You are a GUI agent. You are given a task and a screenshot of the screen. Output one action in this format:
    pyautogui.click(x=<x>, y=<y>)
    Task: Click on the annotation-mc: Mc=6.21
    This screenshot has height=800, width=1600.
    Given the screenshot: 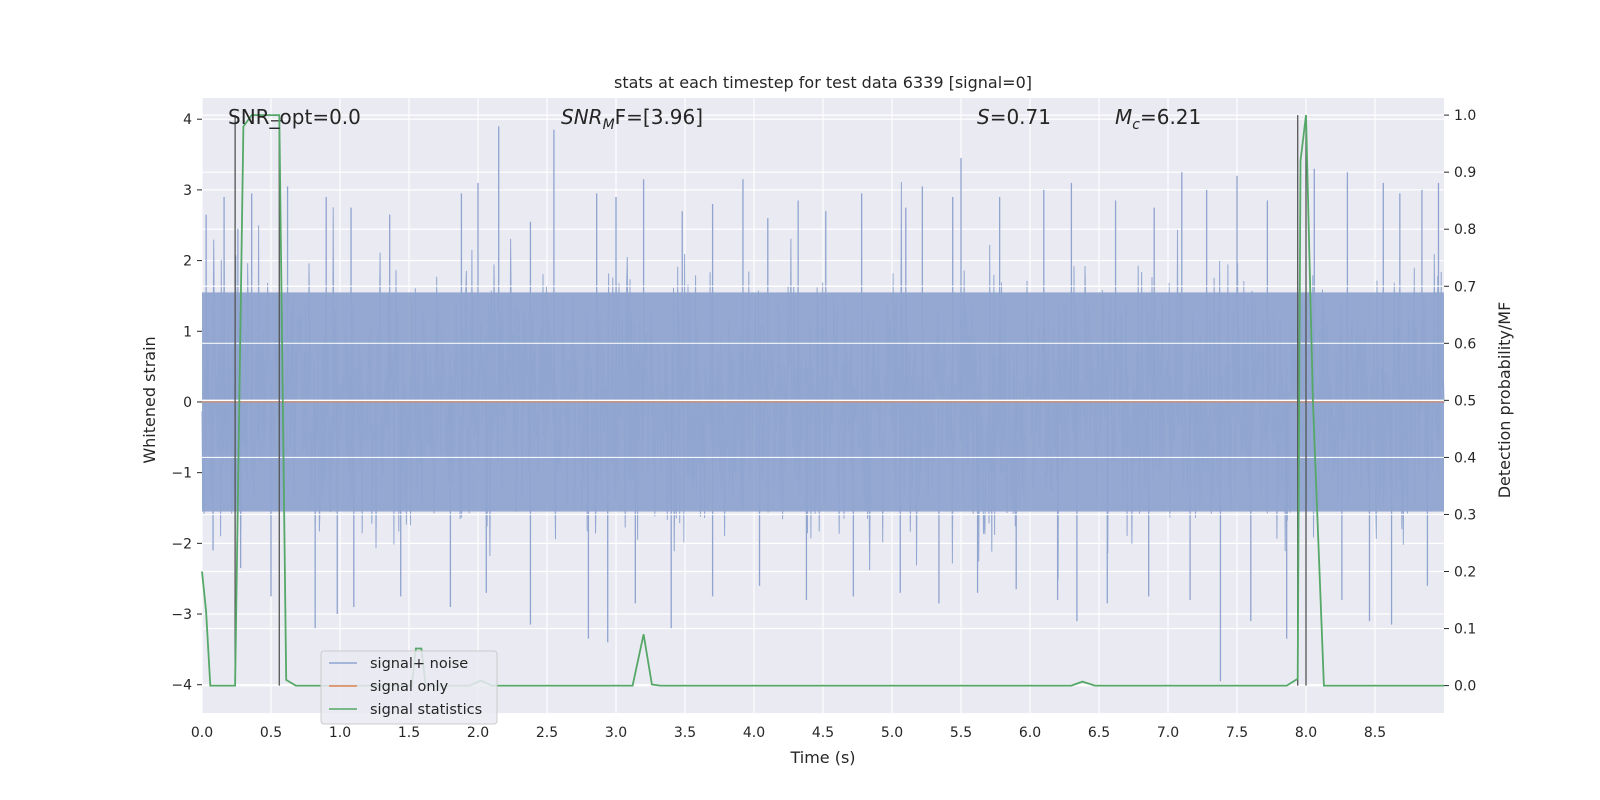 What is the action you would take?
    pyautogui.click(x=1158, y=119)
    